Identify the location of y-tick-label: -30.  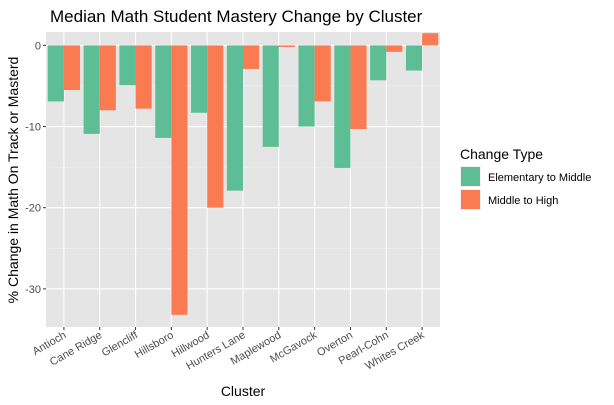
(33, 290).